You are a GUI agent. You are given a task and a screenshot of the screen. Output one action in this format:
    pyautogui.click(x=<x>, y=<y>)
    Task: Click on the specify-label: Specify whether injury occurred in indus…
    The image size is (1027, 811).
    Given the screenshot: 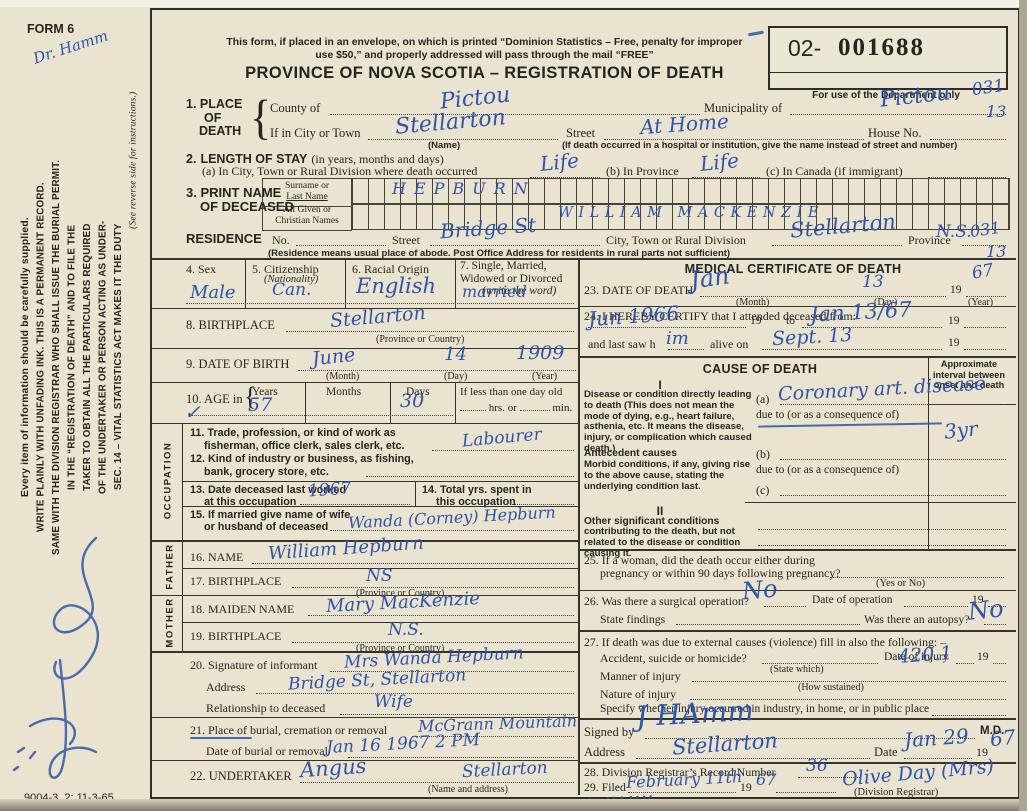 What is the action you would take?
    pyautogui.click(x=765, y=709)
    